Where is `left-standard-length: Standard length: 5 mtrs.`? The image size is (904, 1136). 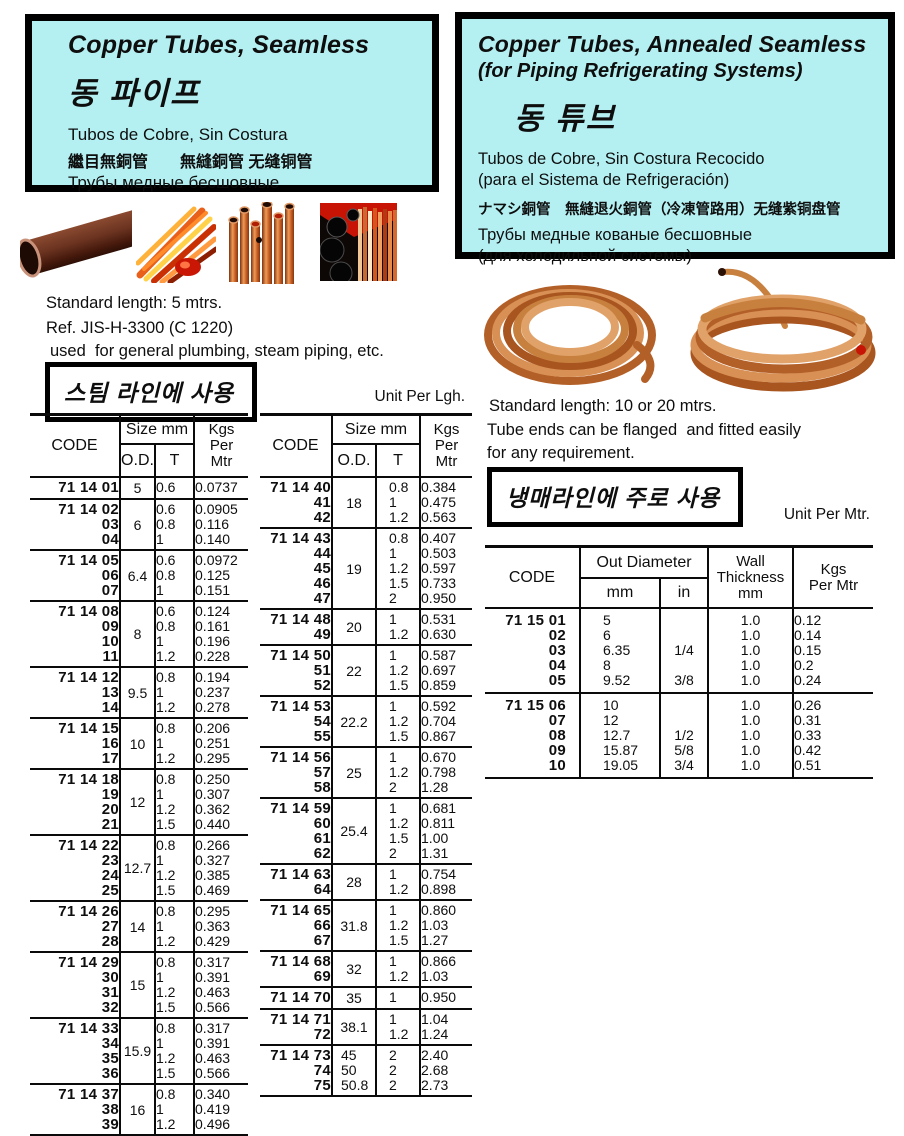
left-standard-length: Standard length: 5 mtrs. is located at coordinates (134, 303).